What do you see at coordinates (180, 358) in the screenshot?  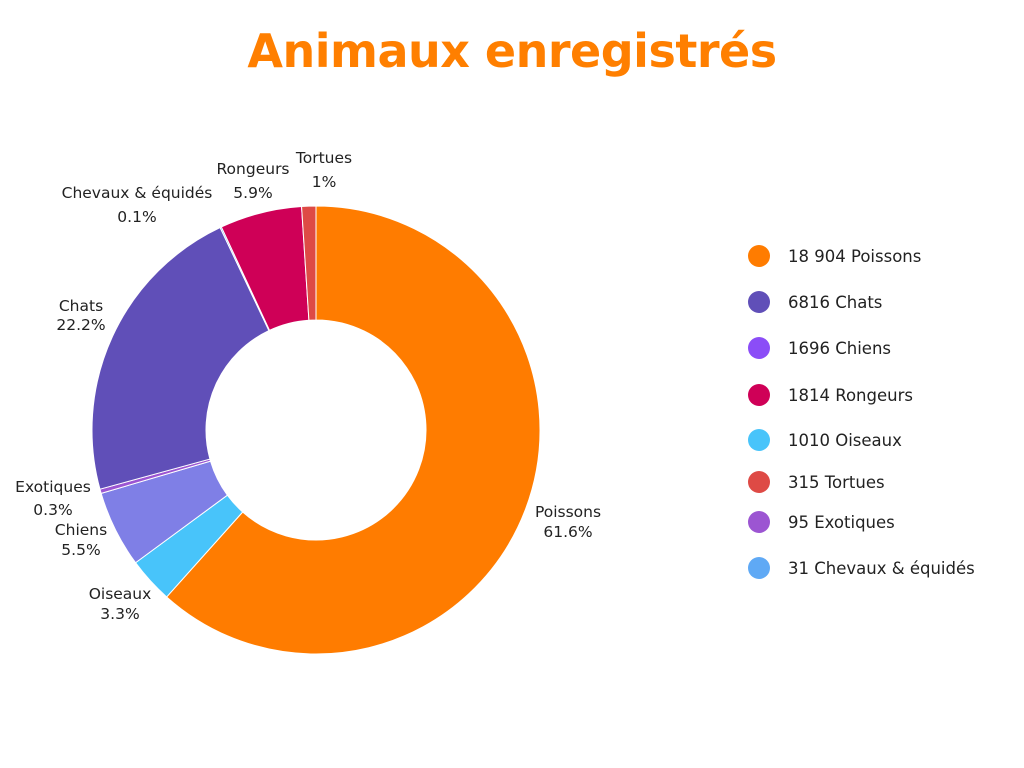 I see `slice-chats` at bounding box center [180, 358].